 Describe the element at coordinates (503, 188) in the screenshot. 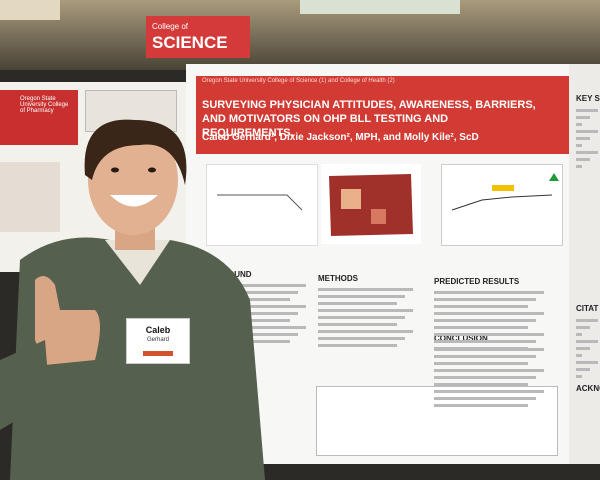

I see `callout` at that location.